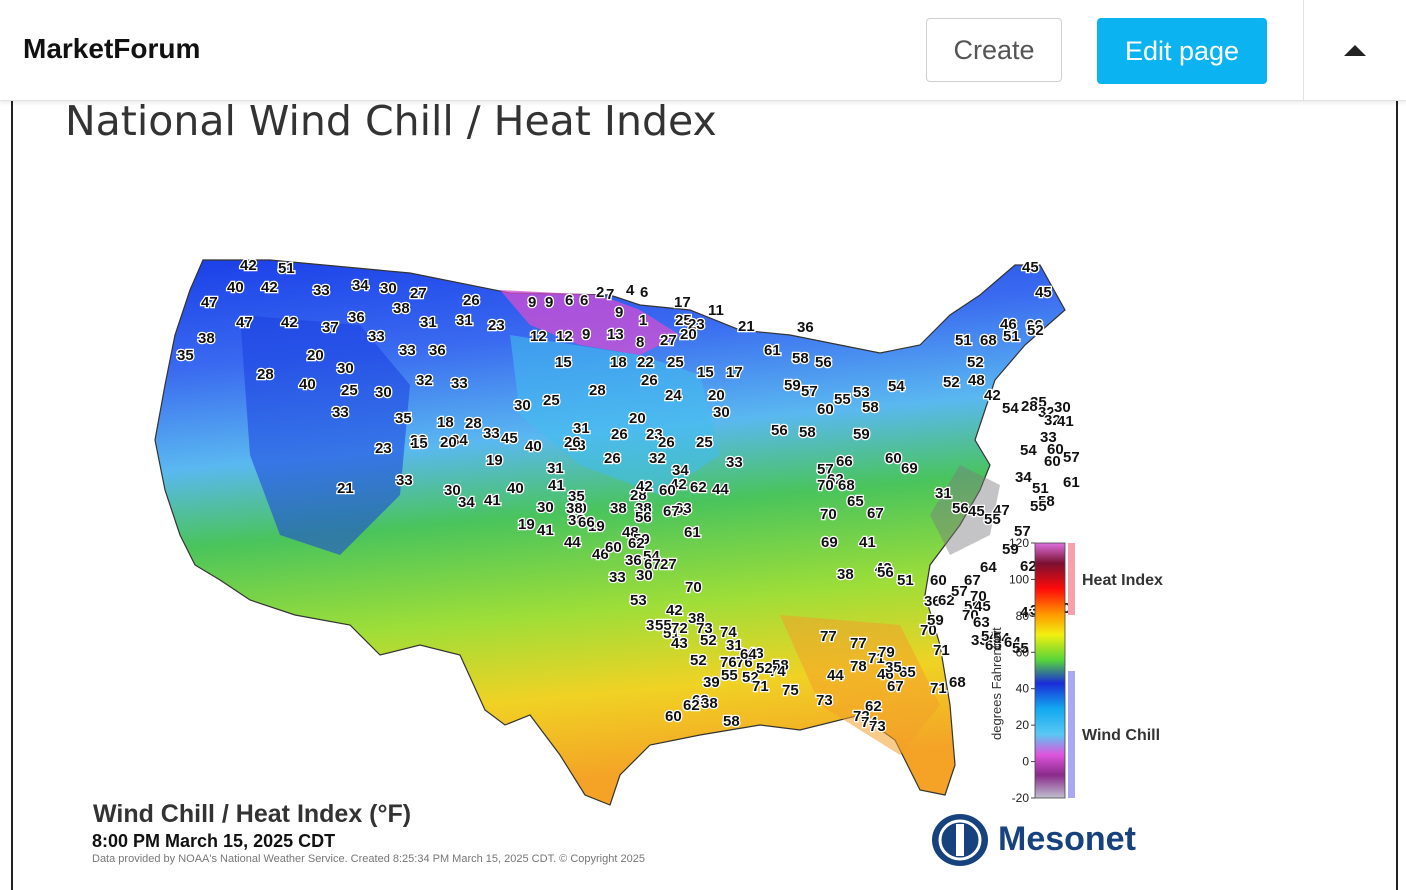  I want to click on legend-tick-label: 100, so click(1019, 579).